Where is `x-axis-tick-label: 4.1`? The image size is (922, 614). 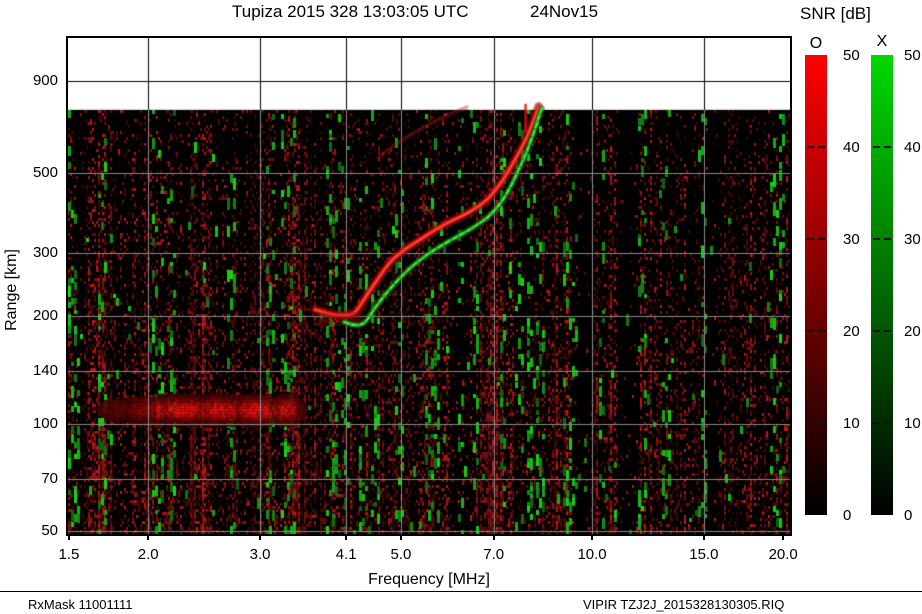 x-axis-tick-label: 4.1 is located at coordinates (346, 554).